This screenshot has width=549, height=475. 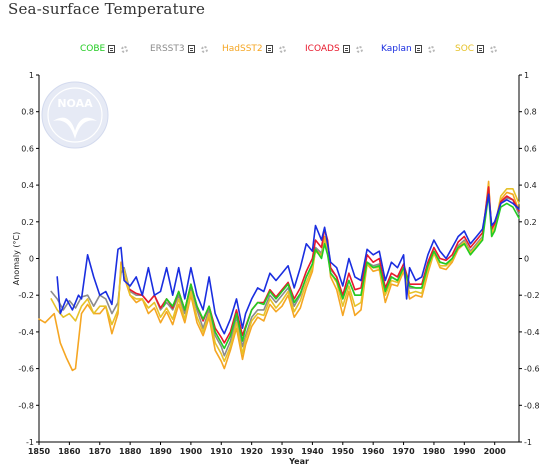 I want to click on y-tick-label-right: 0.6, so click(x=530, y=148).